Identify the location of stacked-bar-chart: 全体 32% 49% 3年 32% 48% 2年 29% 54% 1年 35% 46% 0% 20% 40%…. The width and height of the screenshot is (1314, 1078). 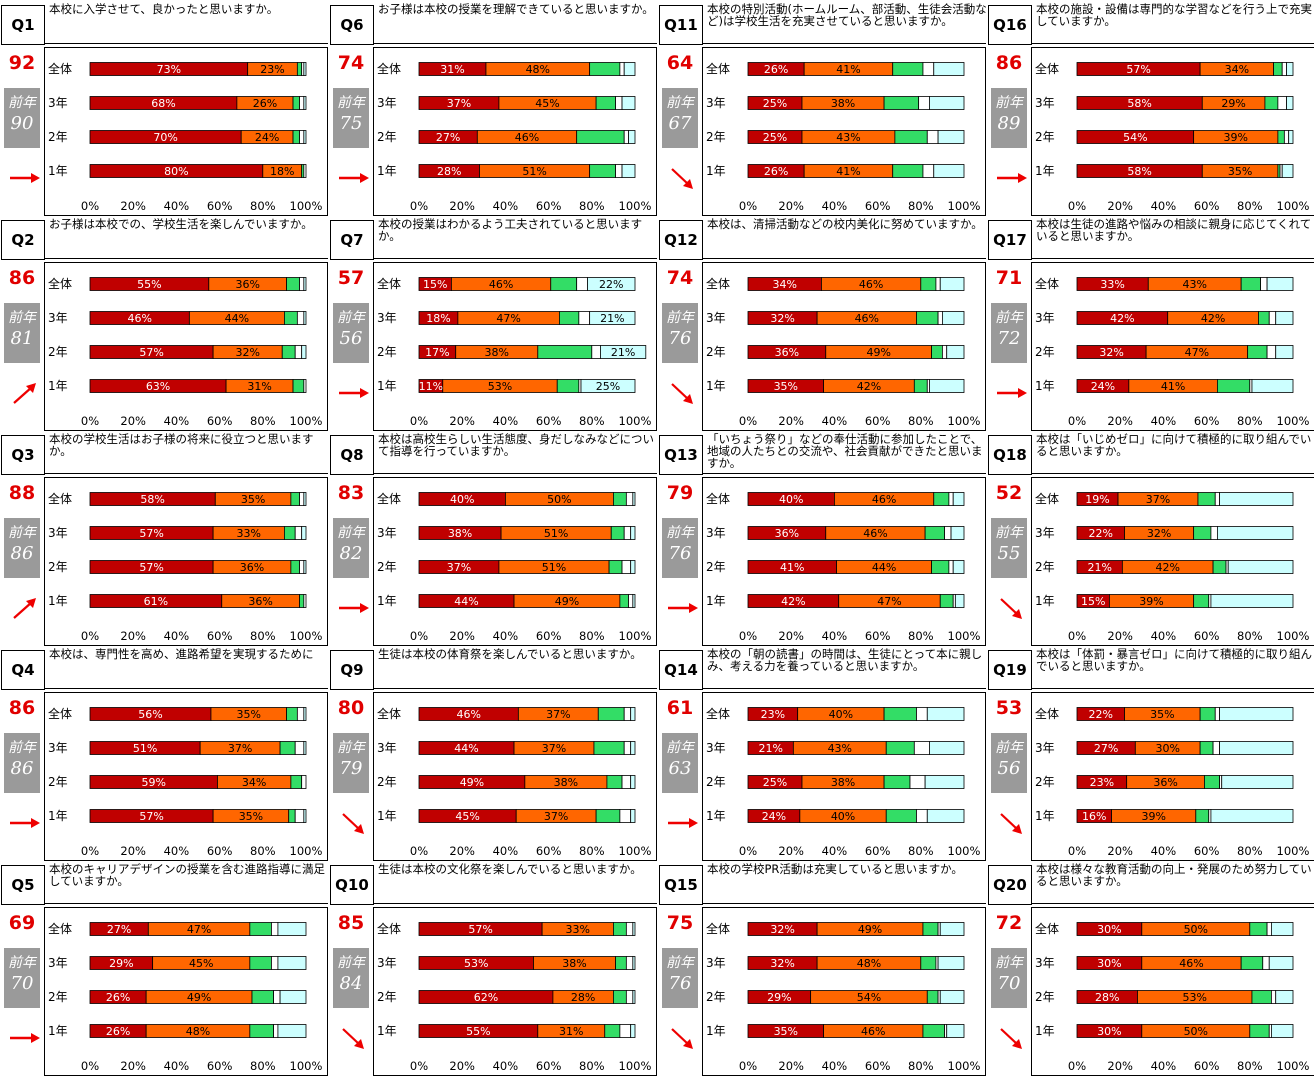
(844, 991).